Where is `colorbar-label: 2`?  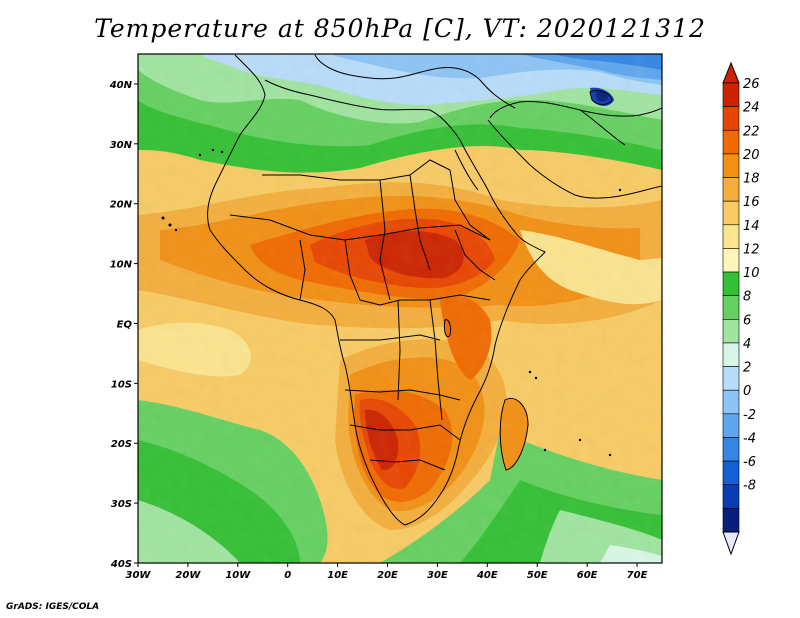 colorbar-label: 2 is located at coordinates (747, 368).